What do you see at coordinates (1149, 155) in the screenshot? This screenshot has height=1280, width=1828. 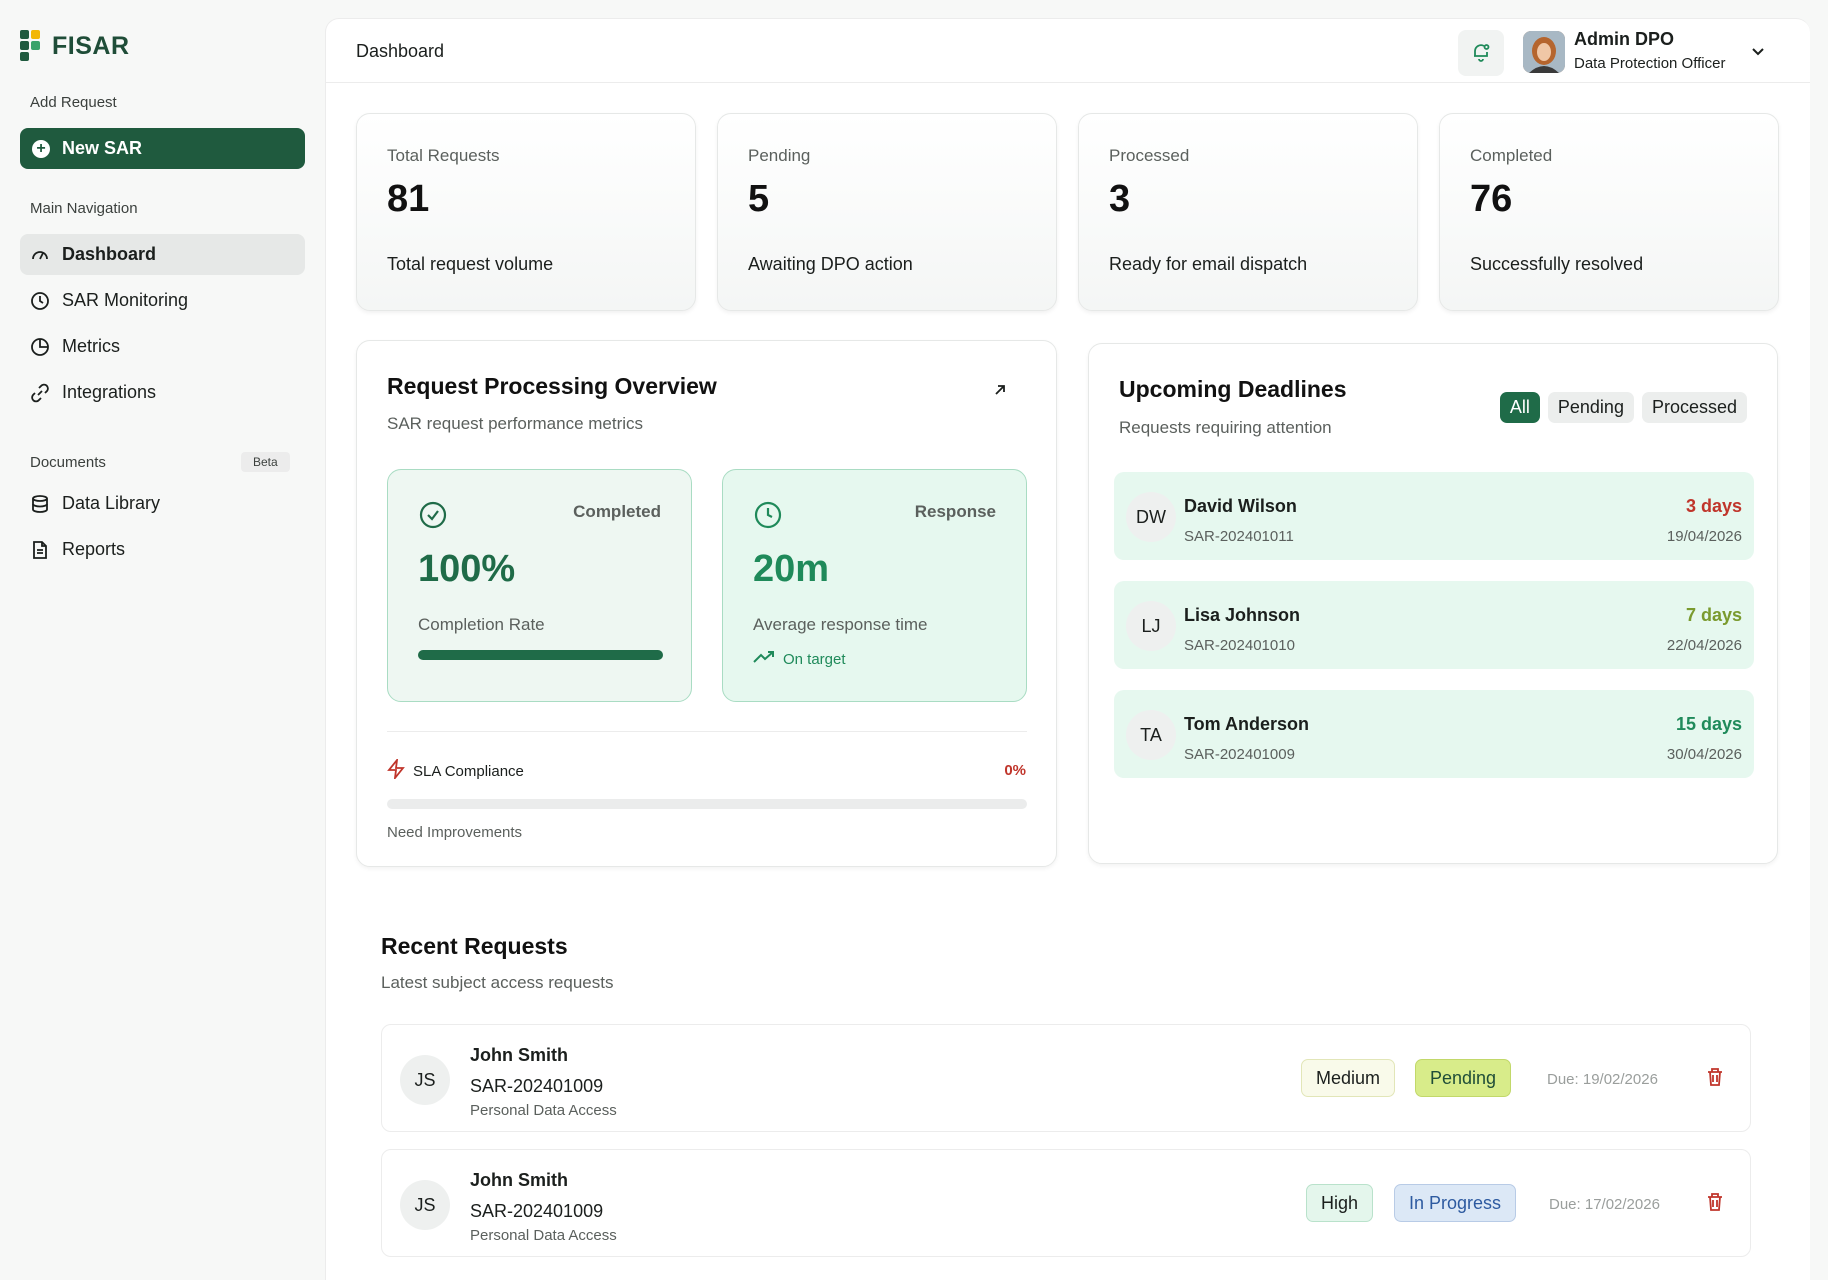 I see `stat-label: Processed` at bounding box center [1149, 155].